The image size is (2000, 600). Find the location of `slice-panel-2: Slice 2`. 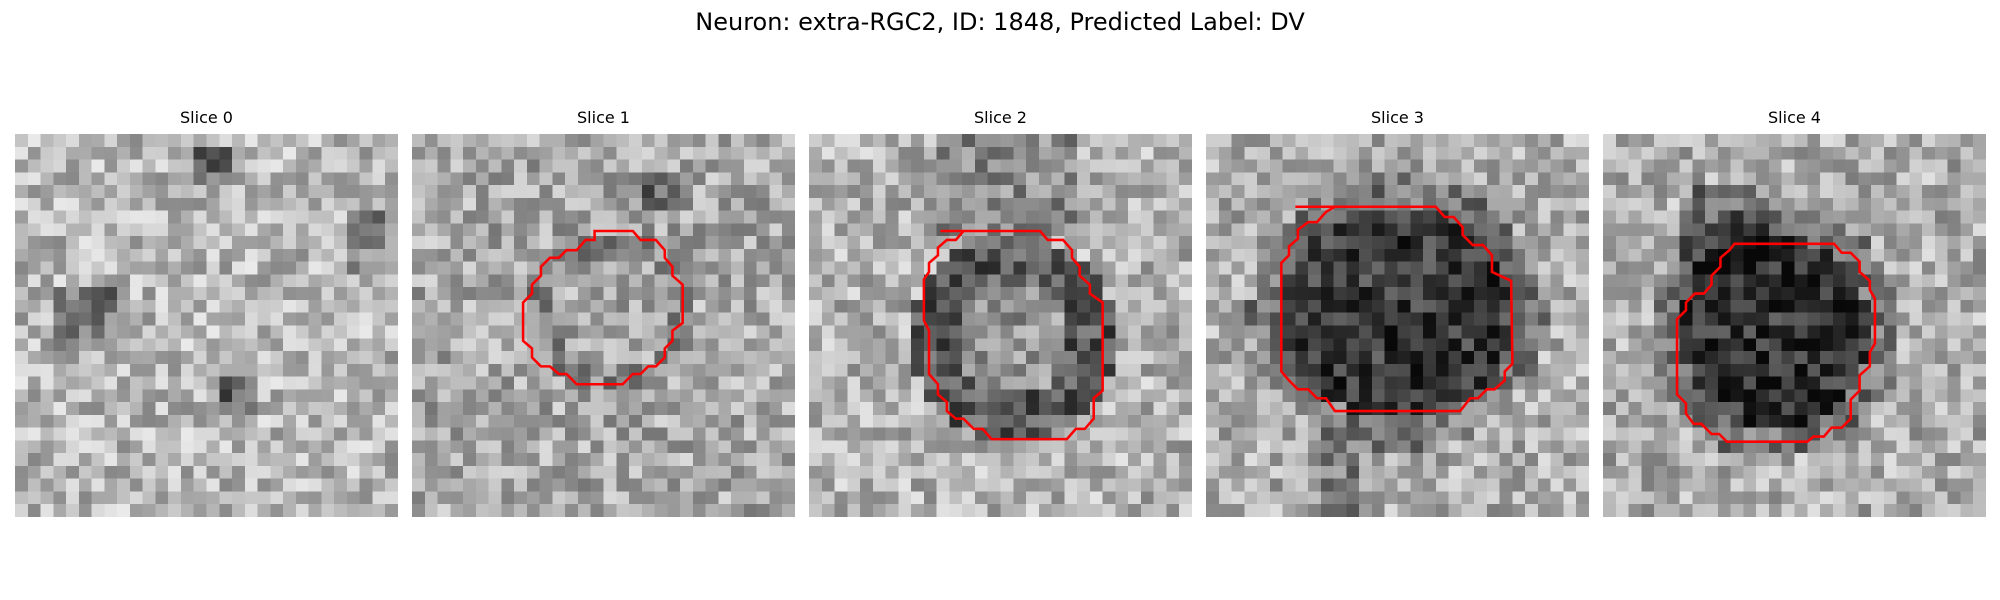

slice-panel-2: Slice 2 is located at coordinates (1000, 312).